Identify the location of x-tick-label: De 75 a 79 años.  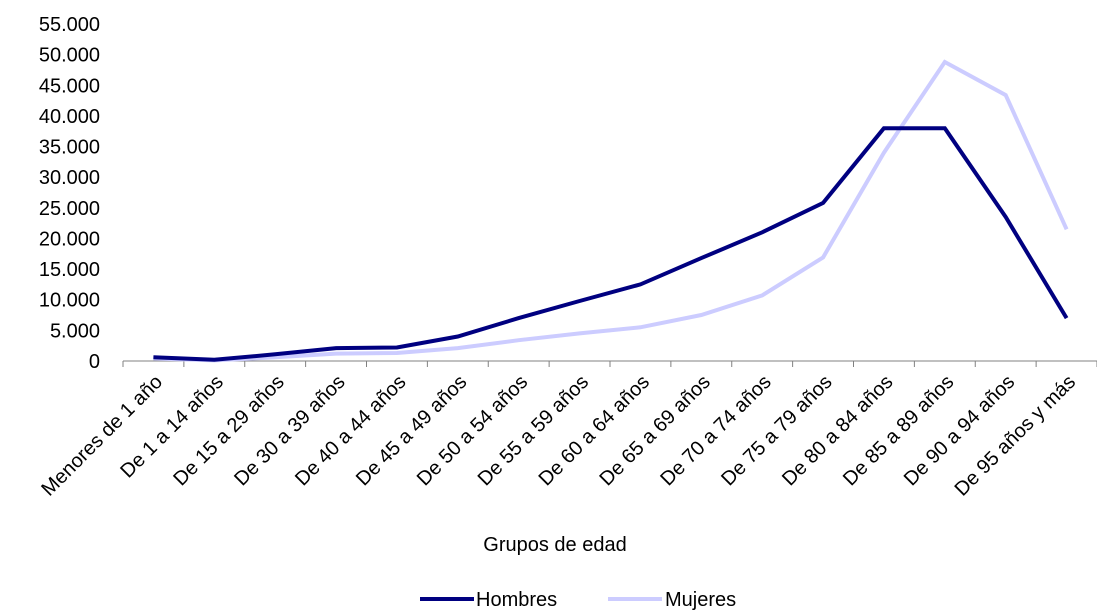
(776, 430).